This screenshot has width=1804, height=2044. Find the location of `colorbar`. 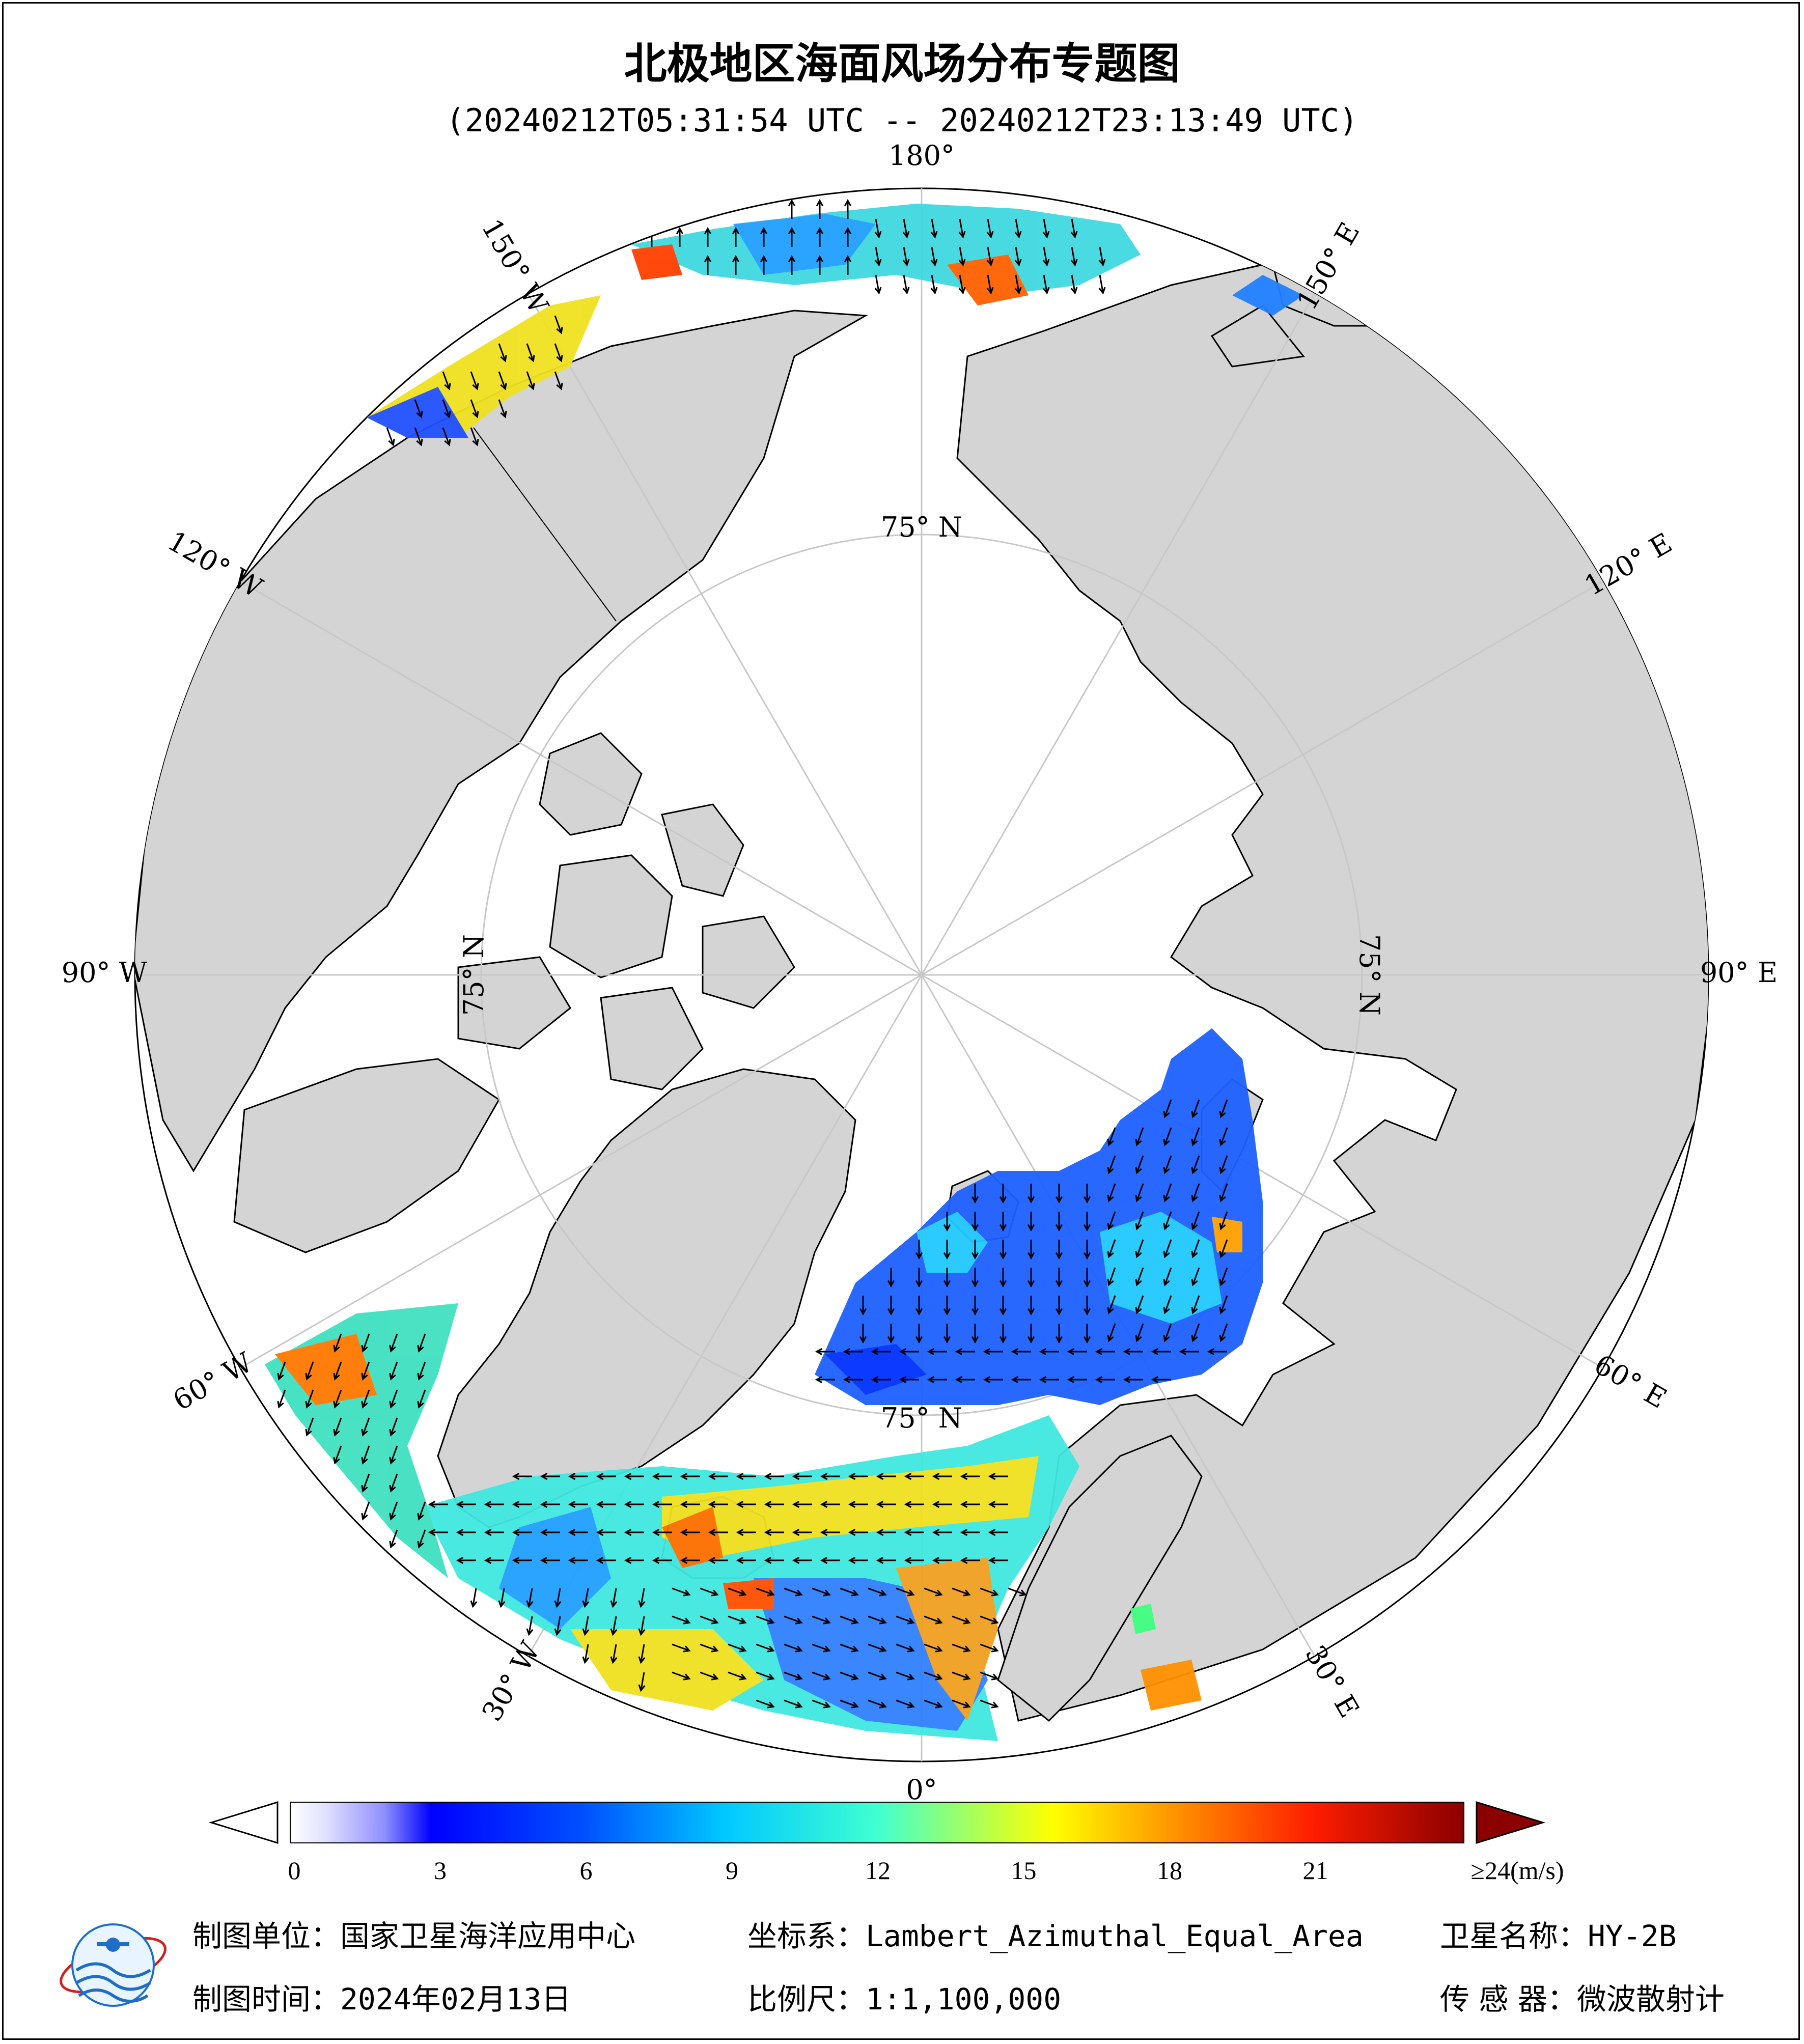

colorbar is located at coordinates (877, 1822).